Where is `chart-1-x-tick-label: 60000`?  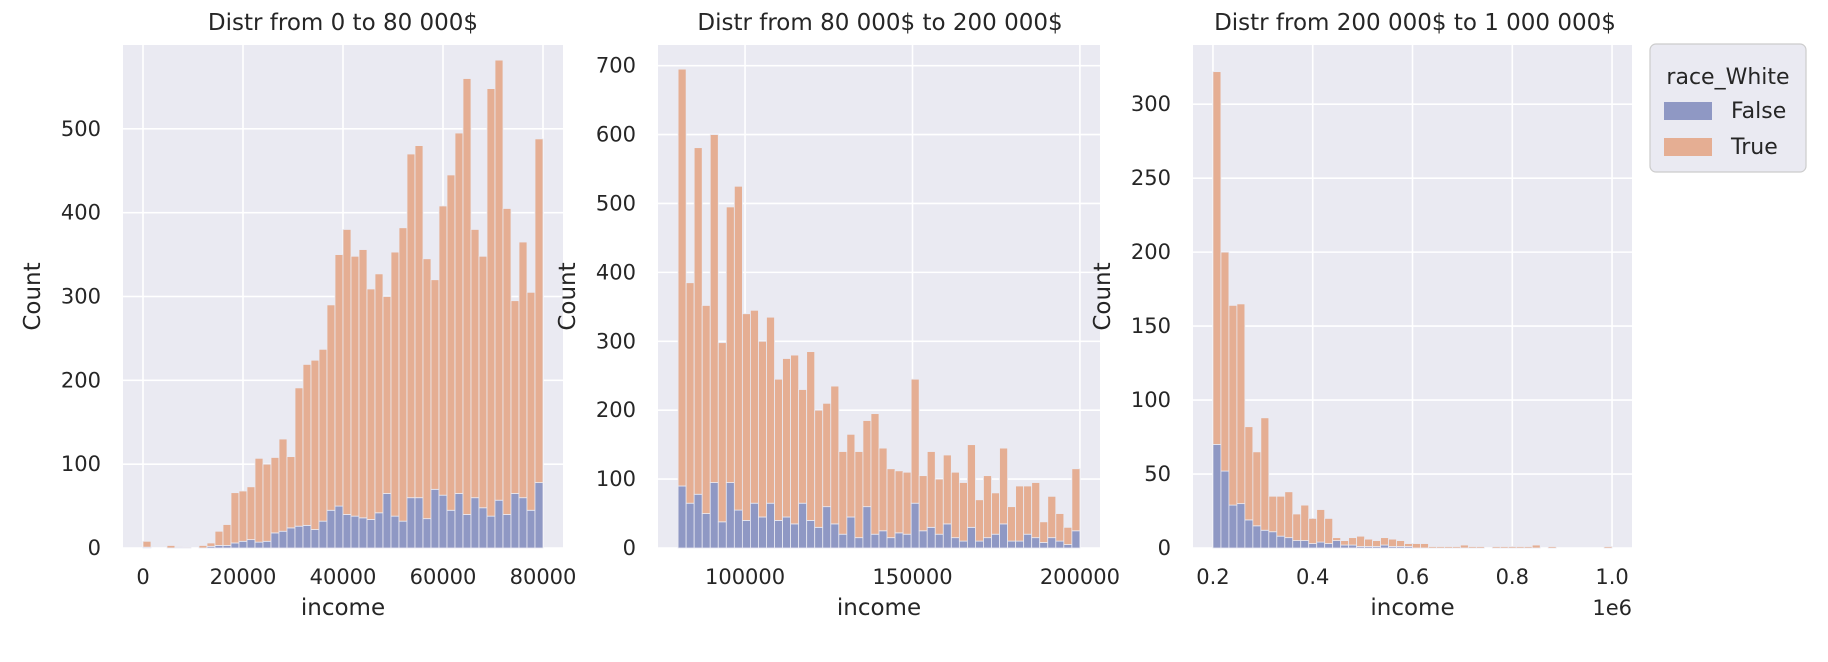 chart-1-x-tick-label: 60000 is located at coordinates (443, 577).